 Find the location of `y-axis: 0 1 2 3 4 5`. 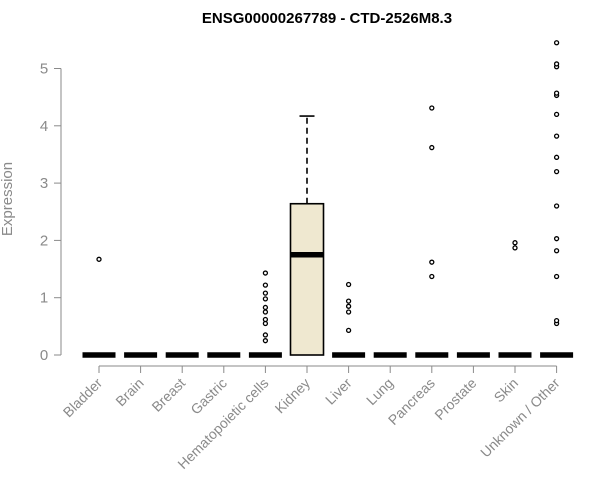

y-axis: 0 1 2 3 4 5 is located at coordinates (51, 212).